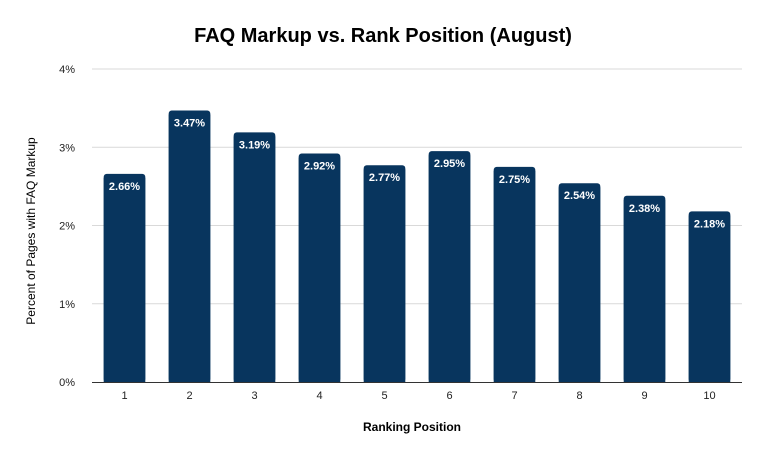  Describe the element at coordinates (449, 396) in the screenshot. I see `x-tick-label: 6` at that location.